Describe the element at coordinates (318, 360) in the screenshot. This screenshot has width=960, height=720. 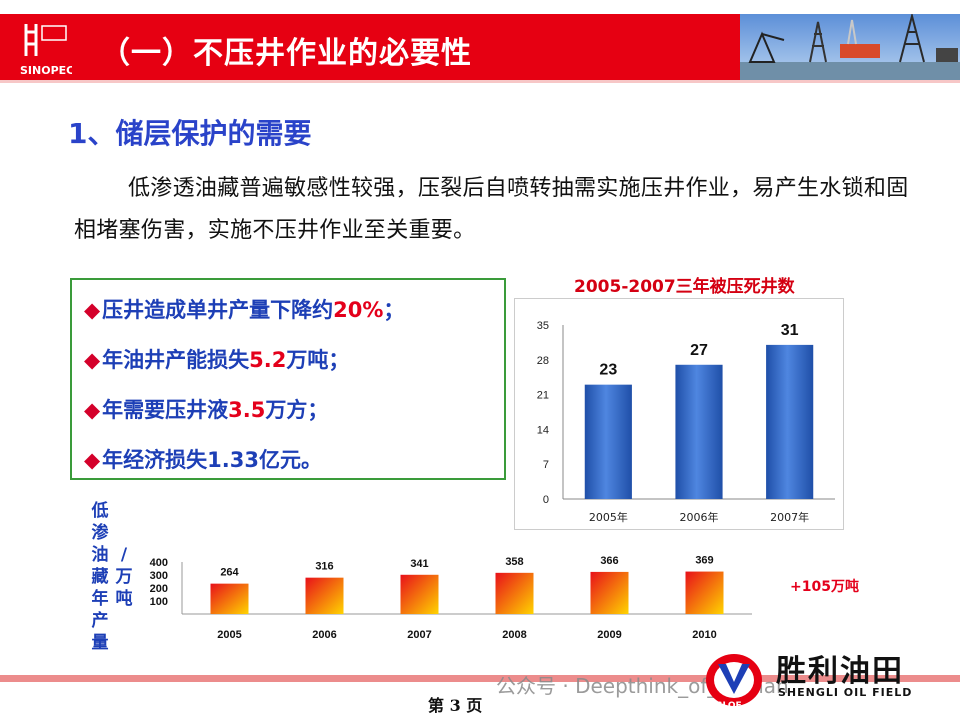
I see `bullet-suffix: 万吨；` at that location.